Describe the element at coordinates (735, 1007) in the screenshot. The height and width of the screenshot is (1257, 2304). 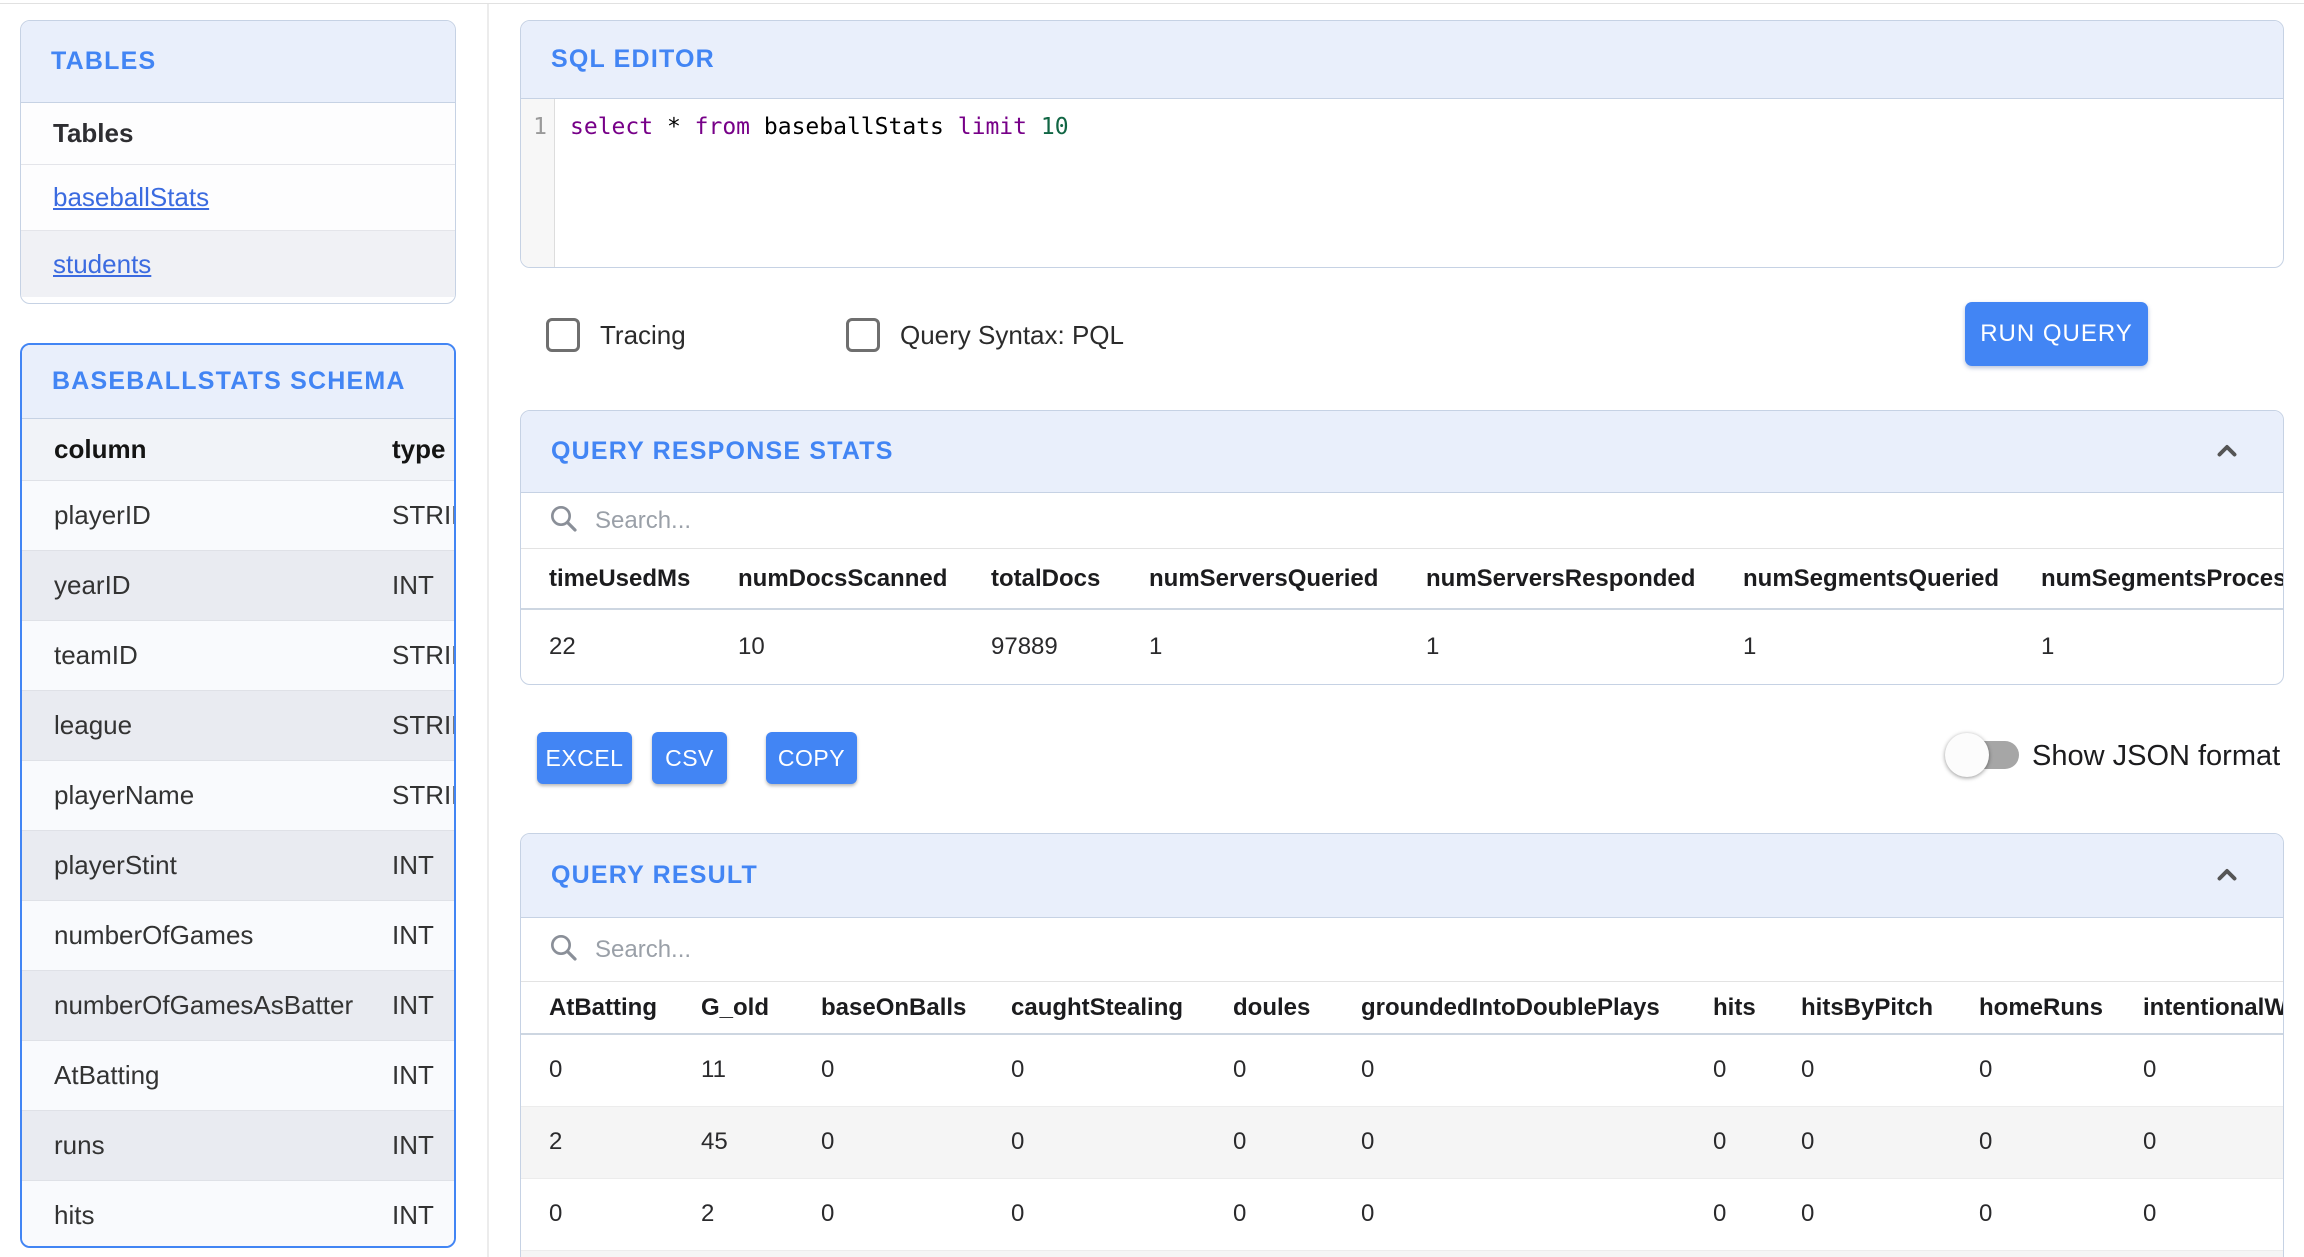
I see `result-column-header: G_old` at that location.